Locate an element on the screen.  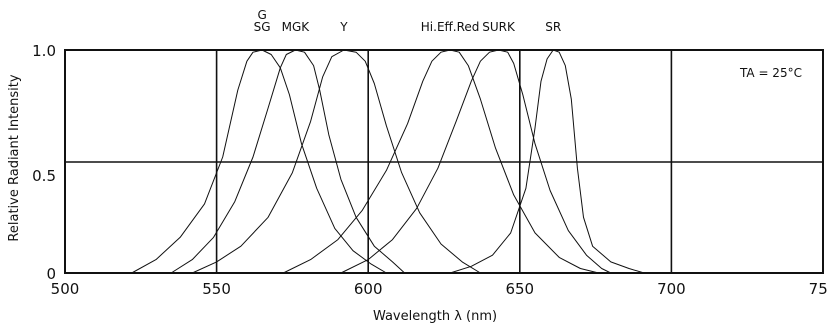
temperature-annotation: TA = 25°C is located at coordinates (770, 73).